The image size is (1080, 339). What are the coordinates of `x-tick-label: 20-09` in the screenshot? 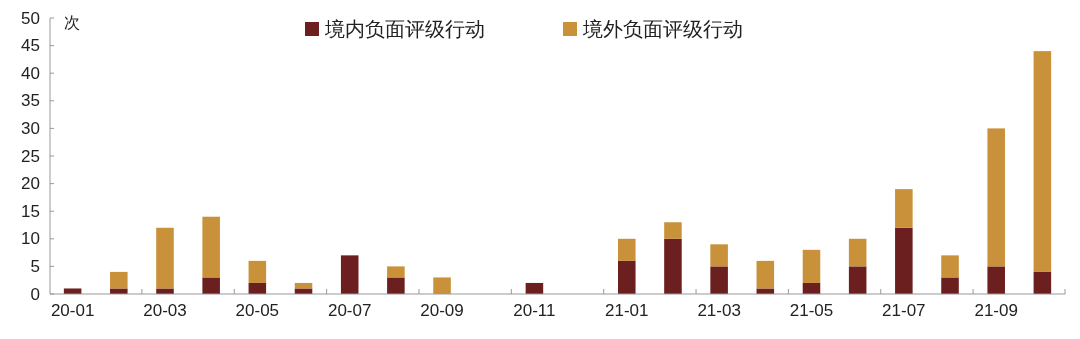 It's located at (442, 310).